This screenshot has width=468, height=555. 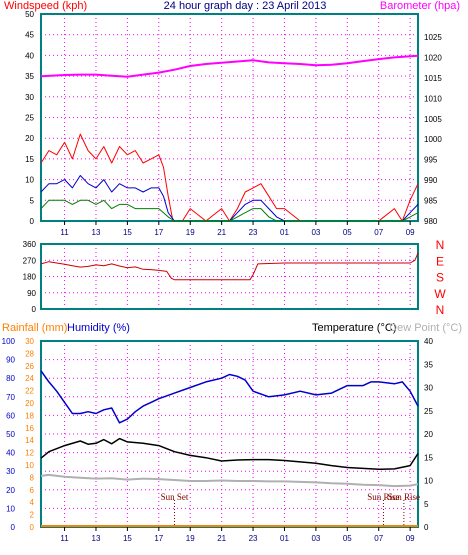 What do you see at coordinates (29, 403) in the screenshot?
I see `humidity-y-tick-label: 20` at bounding box center [29, 403].